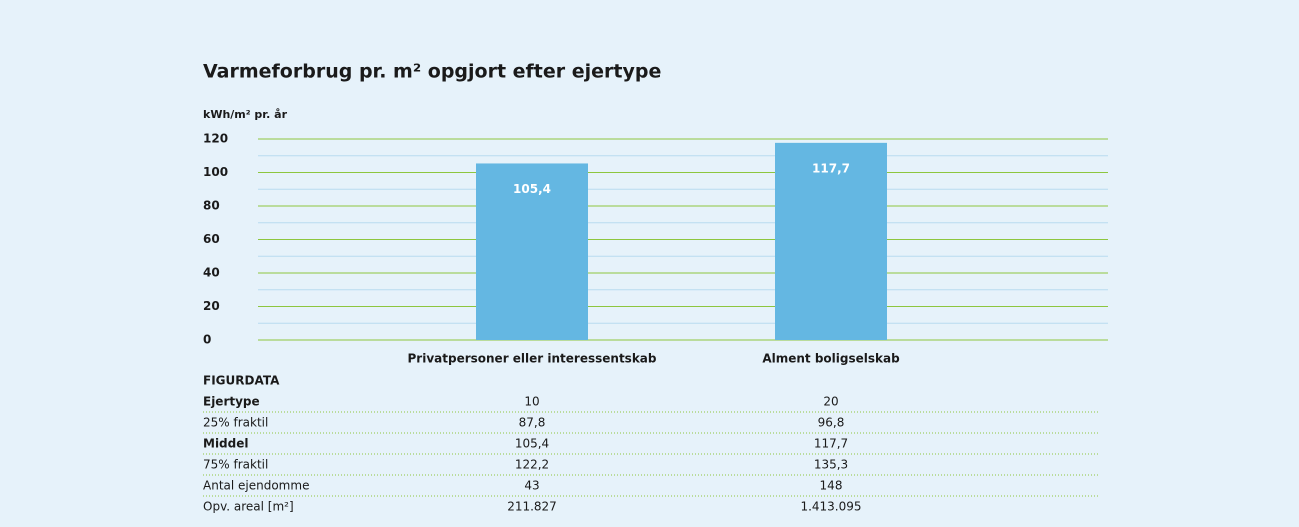  What do you see at coordinates (215, 139) in the screenshot?
I see `y-tick-label: 120` at bounding box center [215, 139].